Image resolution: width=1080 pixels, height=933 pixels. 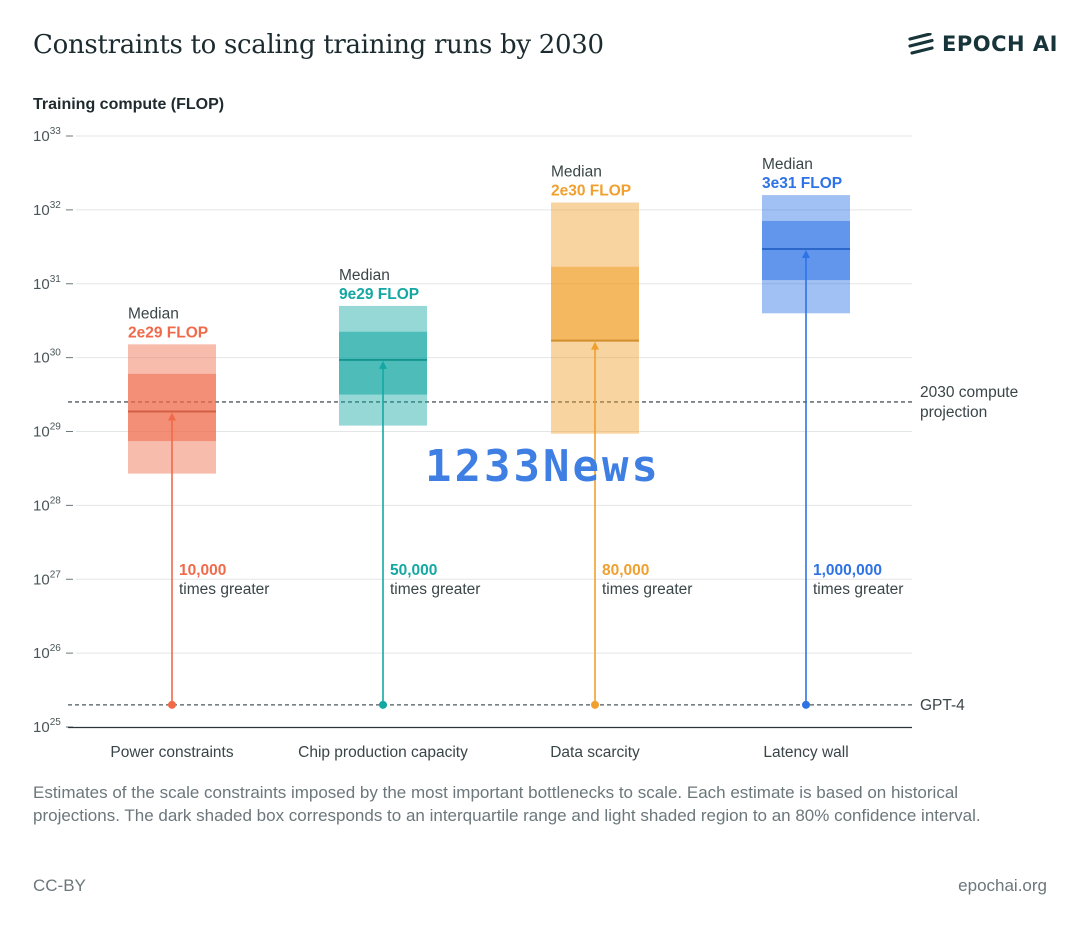 I want to click on epoch-stripes-icon, so click(x=921, y=44).